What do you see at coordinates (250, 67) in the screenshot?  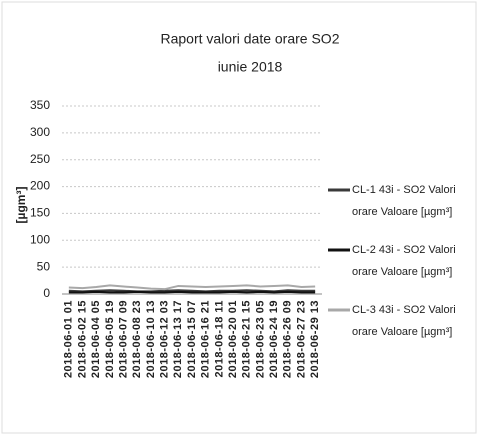 I see `chart-subtitle: iunie 2018` at bounding box center [250, 67].